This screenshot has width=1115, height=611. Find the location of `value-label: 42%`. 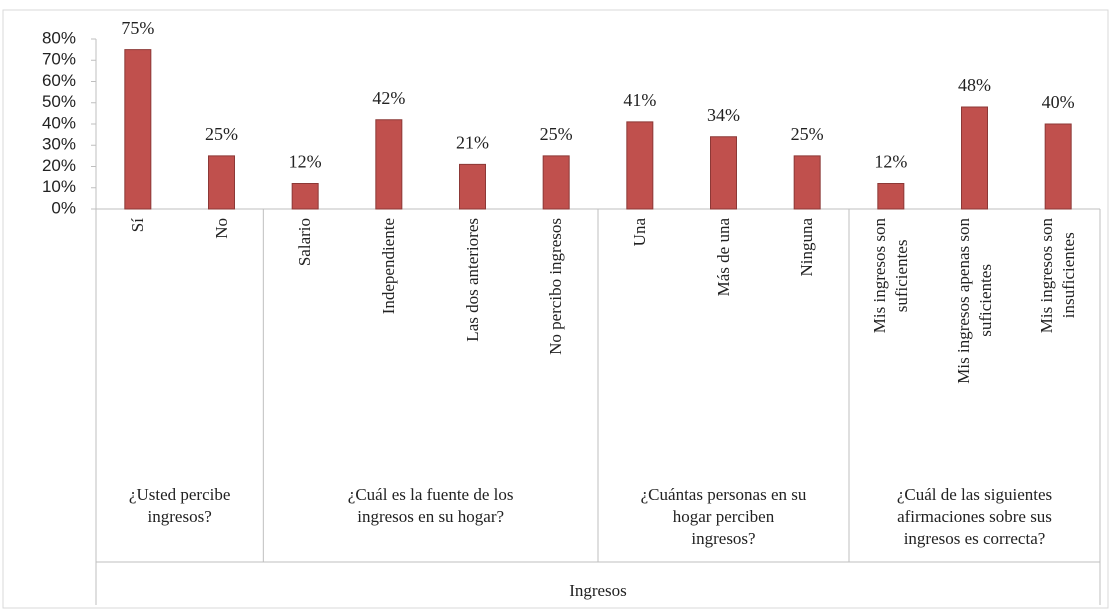

value-label: 42% is located at coordinates (388, 98).